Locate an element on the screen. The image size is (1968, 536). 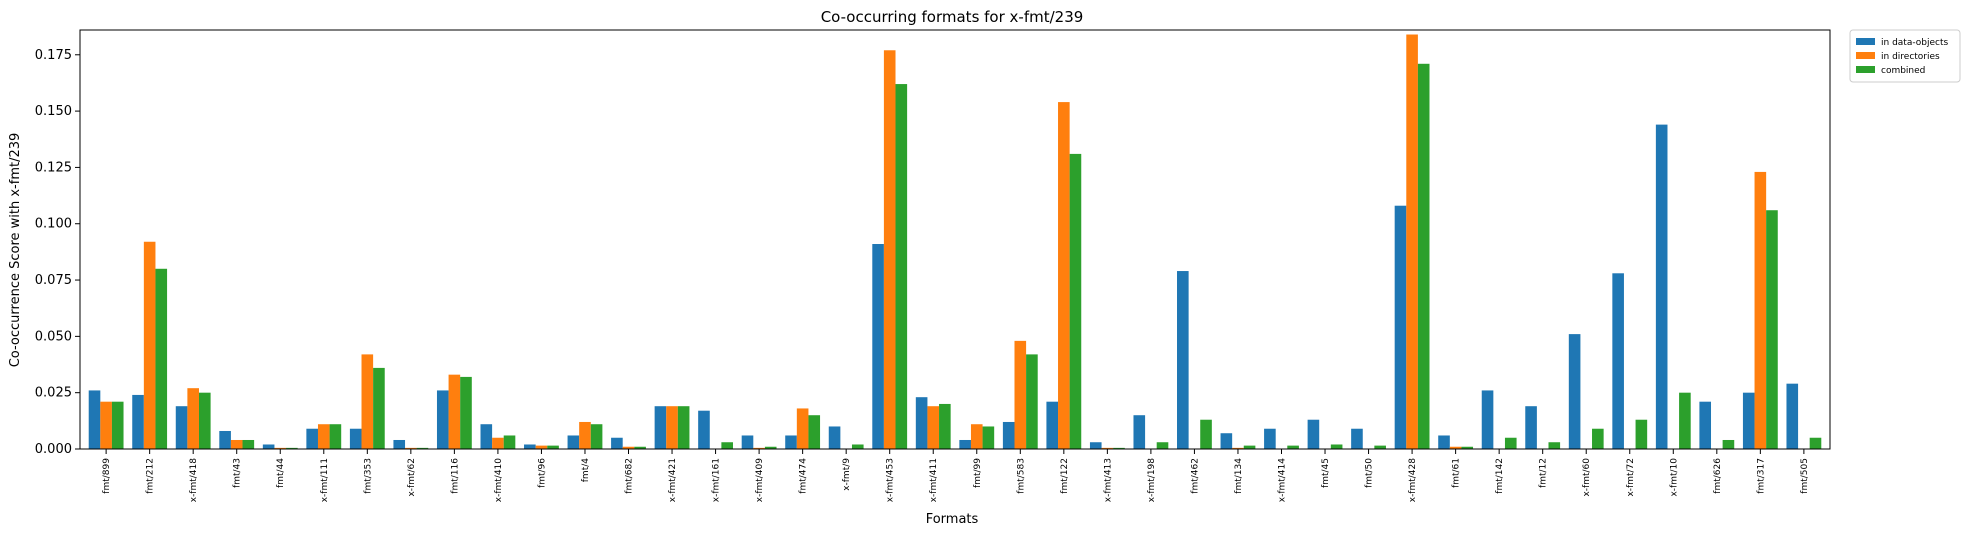
x-tick-label: fmt/899 is located at coordinates (107, 476).